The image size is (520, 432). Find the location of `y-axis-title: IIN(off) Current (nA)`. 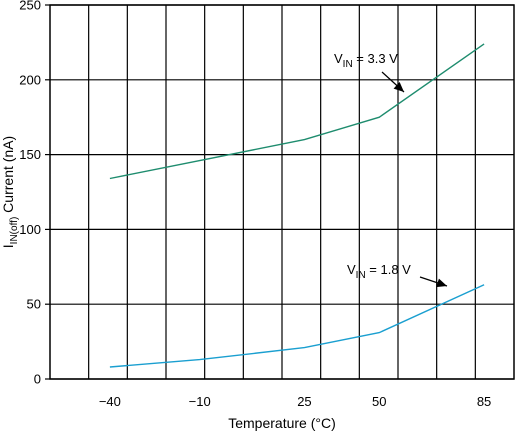

y-axis-title: IIN(off) Current (nA) is located at coordinates (10, 192).